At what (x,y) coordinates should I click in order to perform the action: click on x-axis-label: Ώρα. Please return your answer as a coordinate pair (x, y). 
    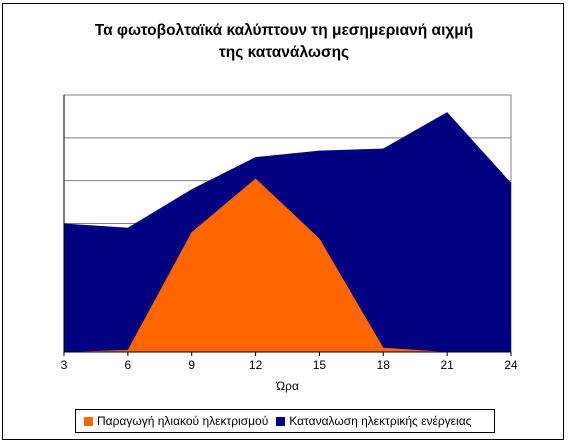
    Looking at the image, I should click on (287, 386).